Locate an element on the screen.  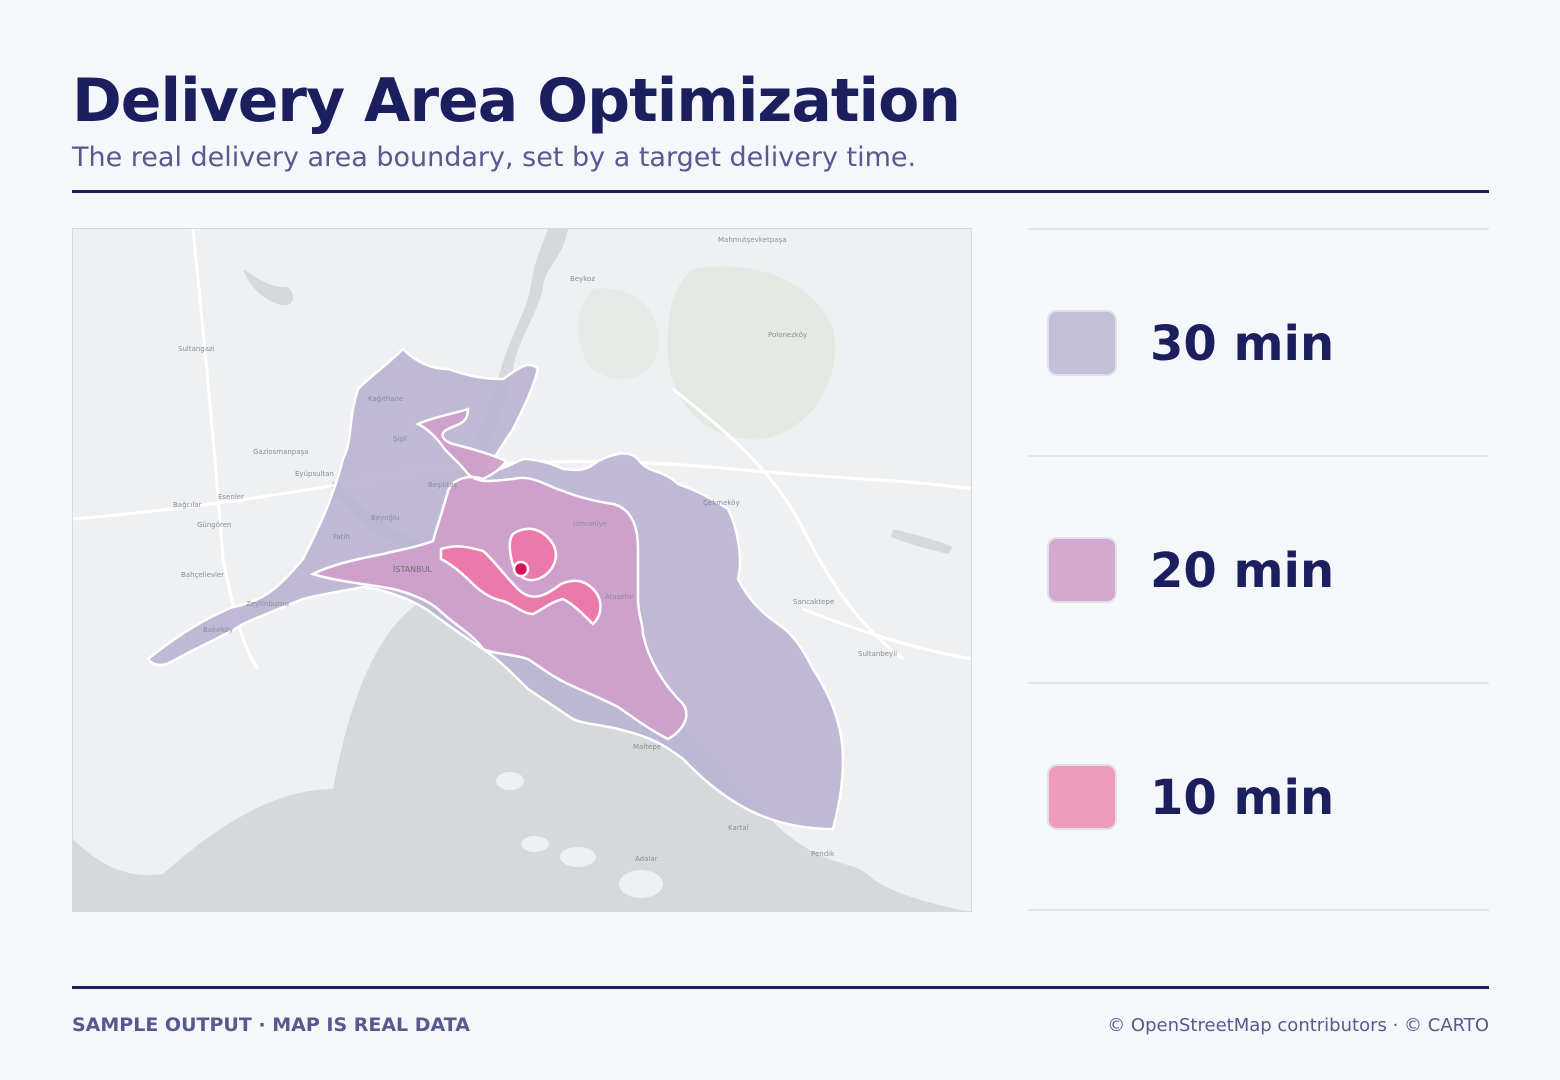
map-place-label: Ataşehir is located at coordinates (619, 597).